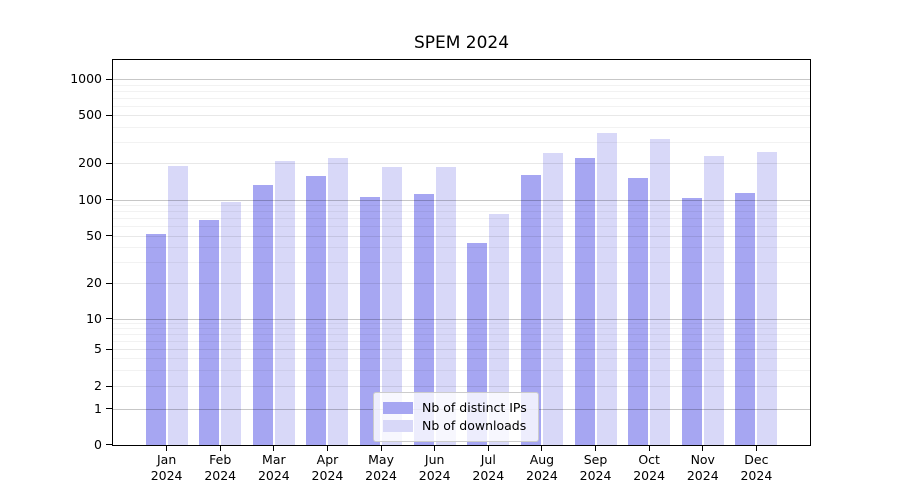  I want to click on y-tick-label: 20, so click(94, 282).